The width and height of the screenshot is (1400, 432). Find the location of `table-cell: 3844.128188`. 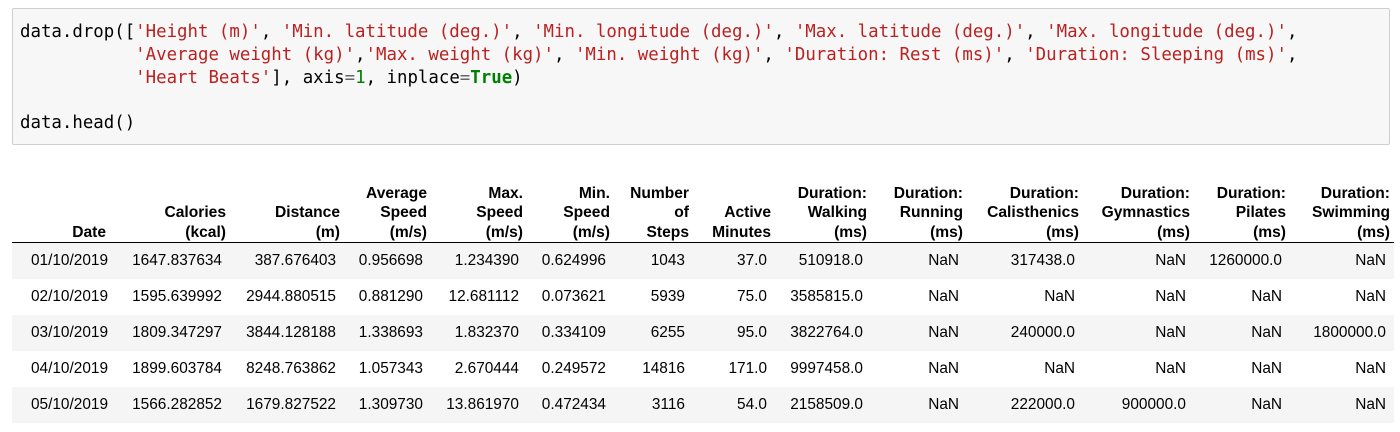

table-cell: 3844.128188 is located at coordinates (287, 333).